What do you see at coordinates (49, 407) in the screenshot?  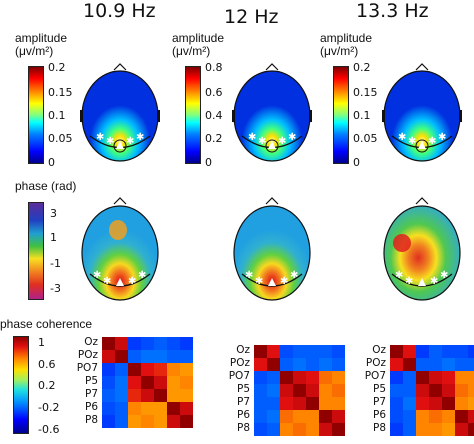 I see `coh-tick-3: -0.2` at bounding box center [49, 407].